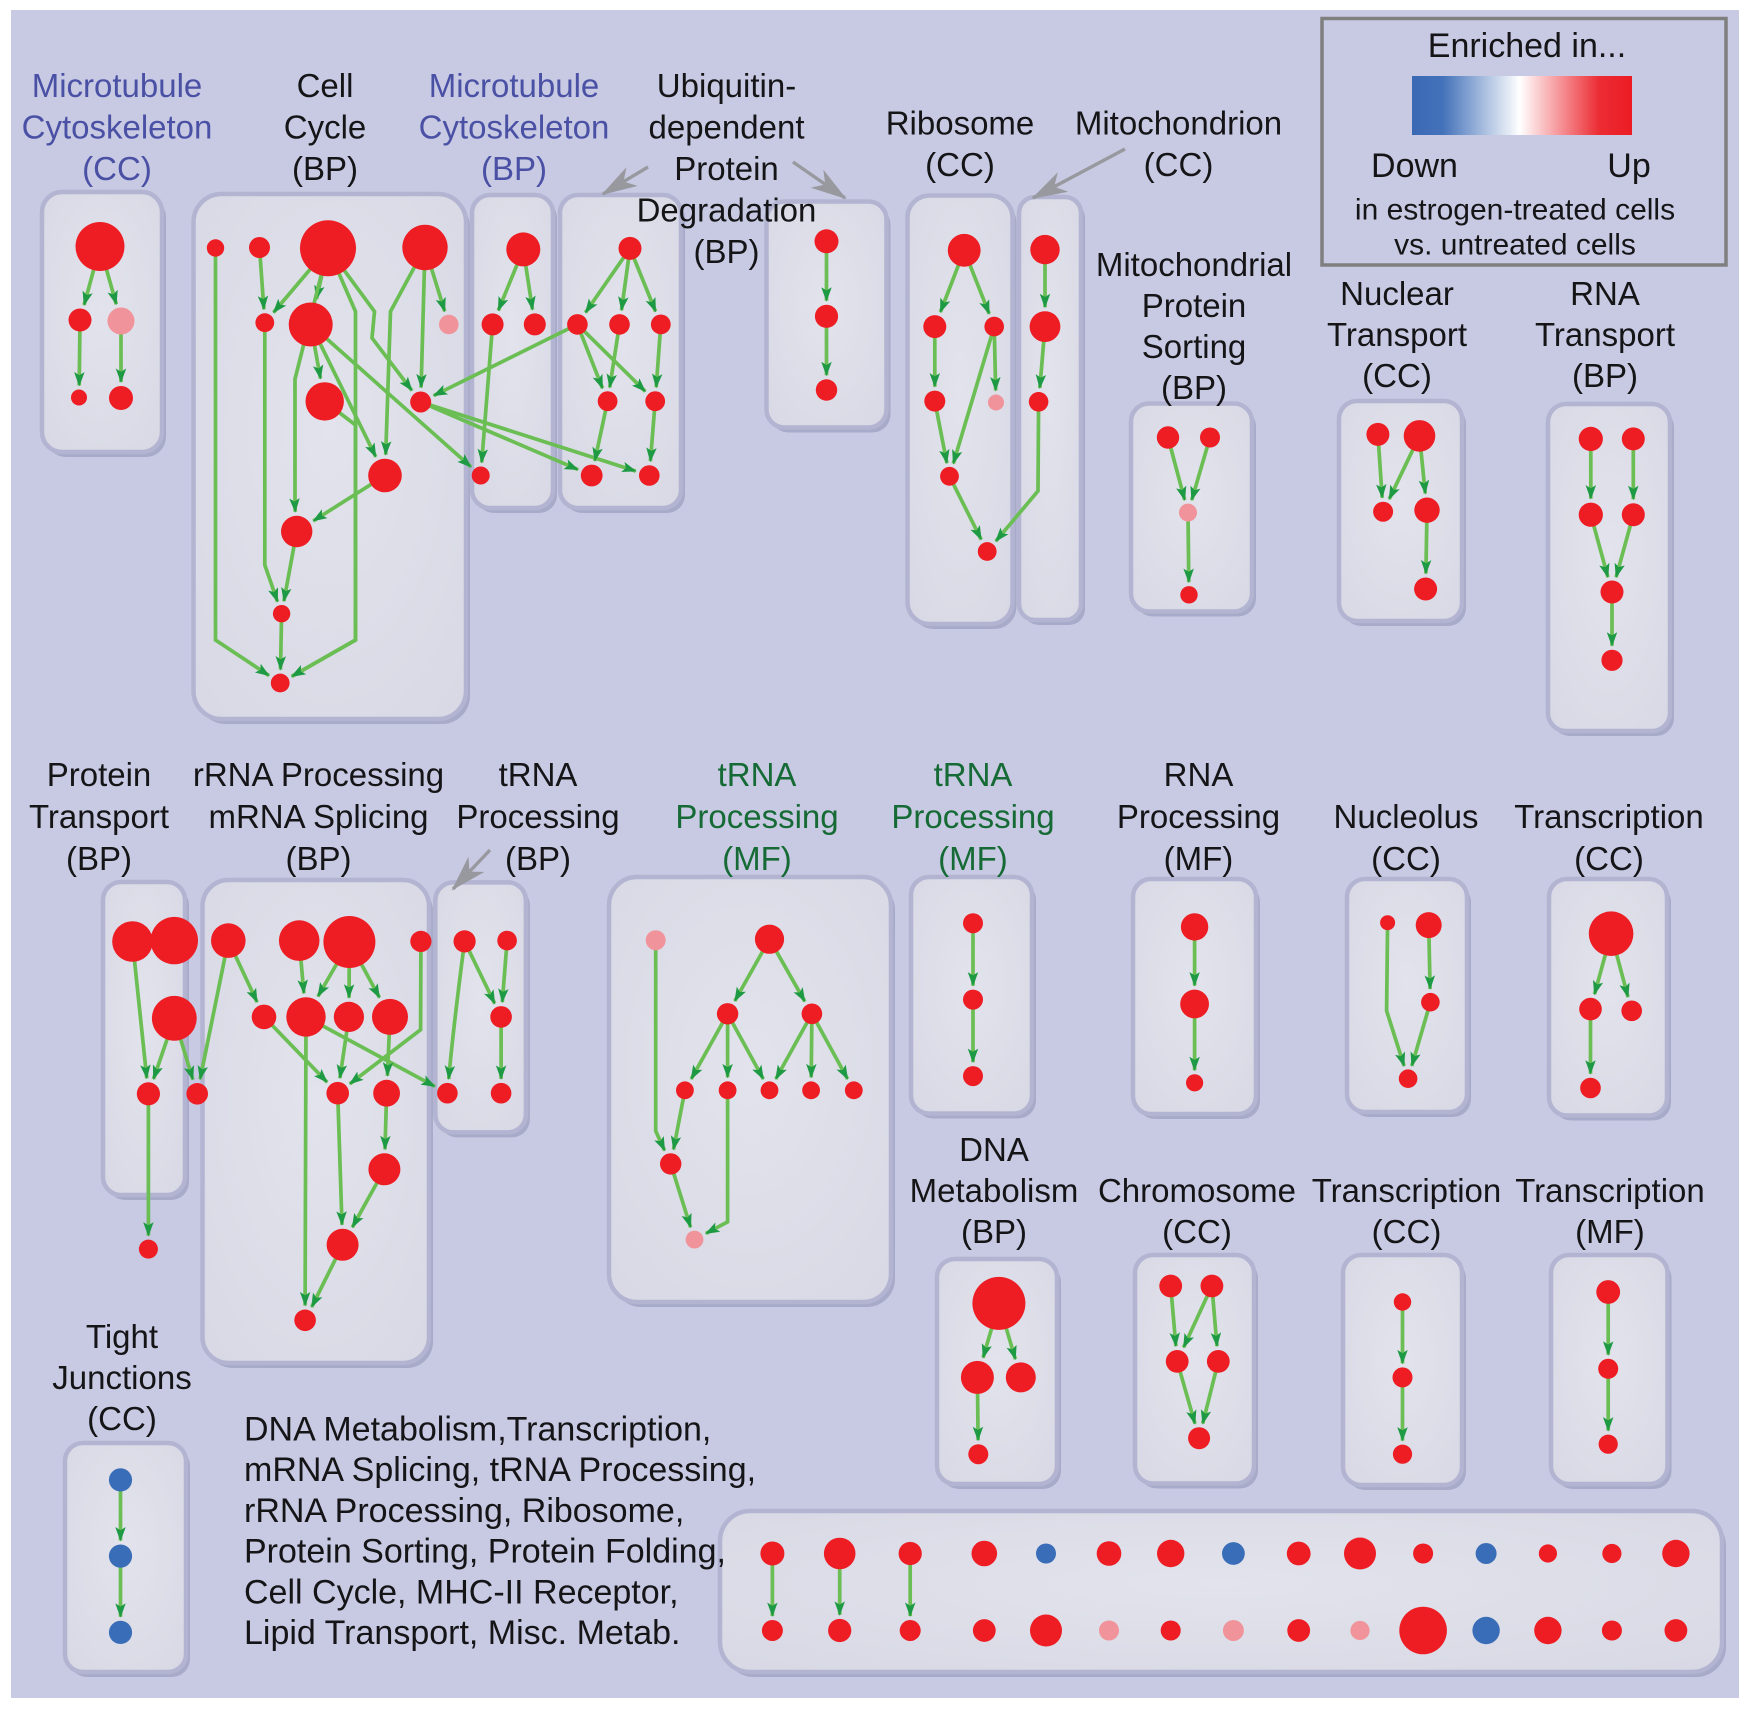 Image resolution: width=1750 pixels, height=1715 pixels. Describe the element at coordinates (1397, 293) in the screenshot. I see `svg-text: Nuclear` at that location.